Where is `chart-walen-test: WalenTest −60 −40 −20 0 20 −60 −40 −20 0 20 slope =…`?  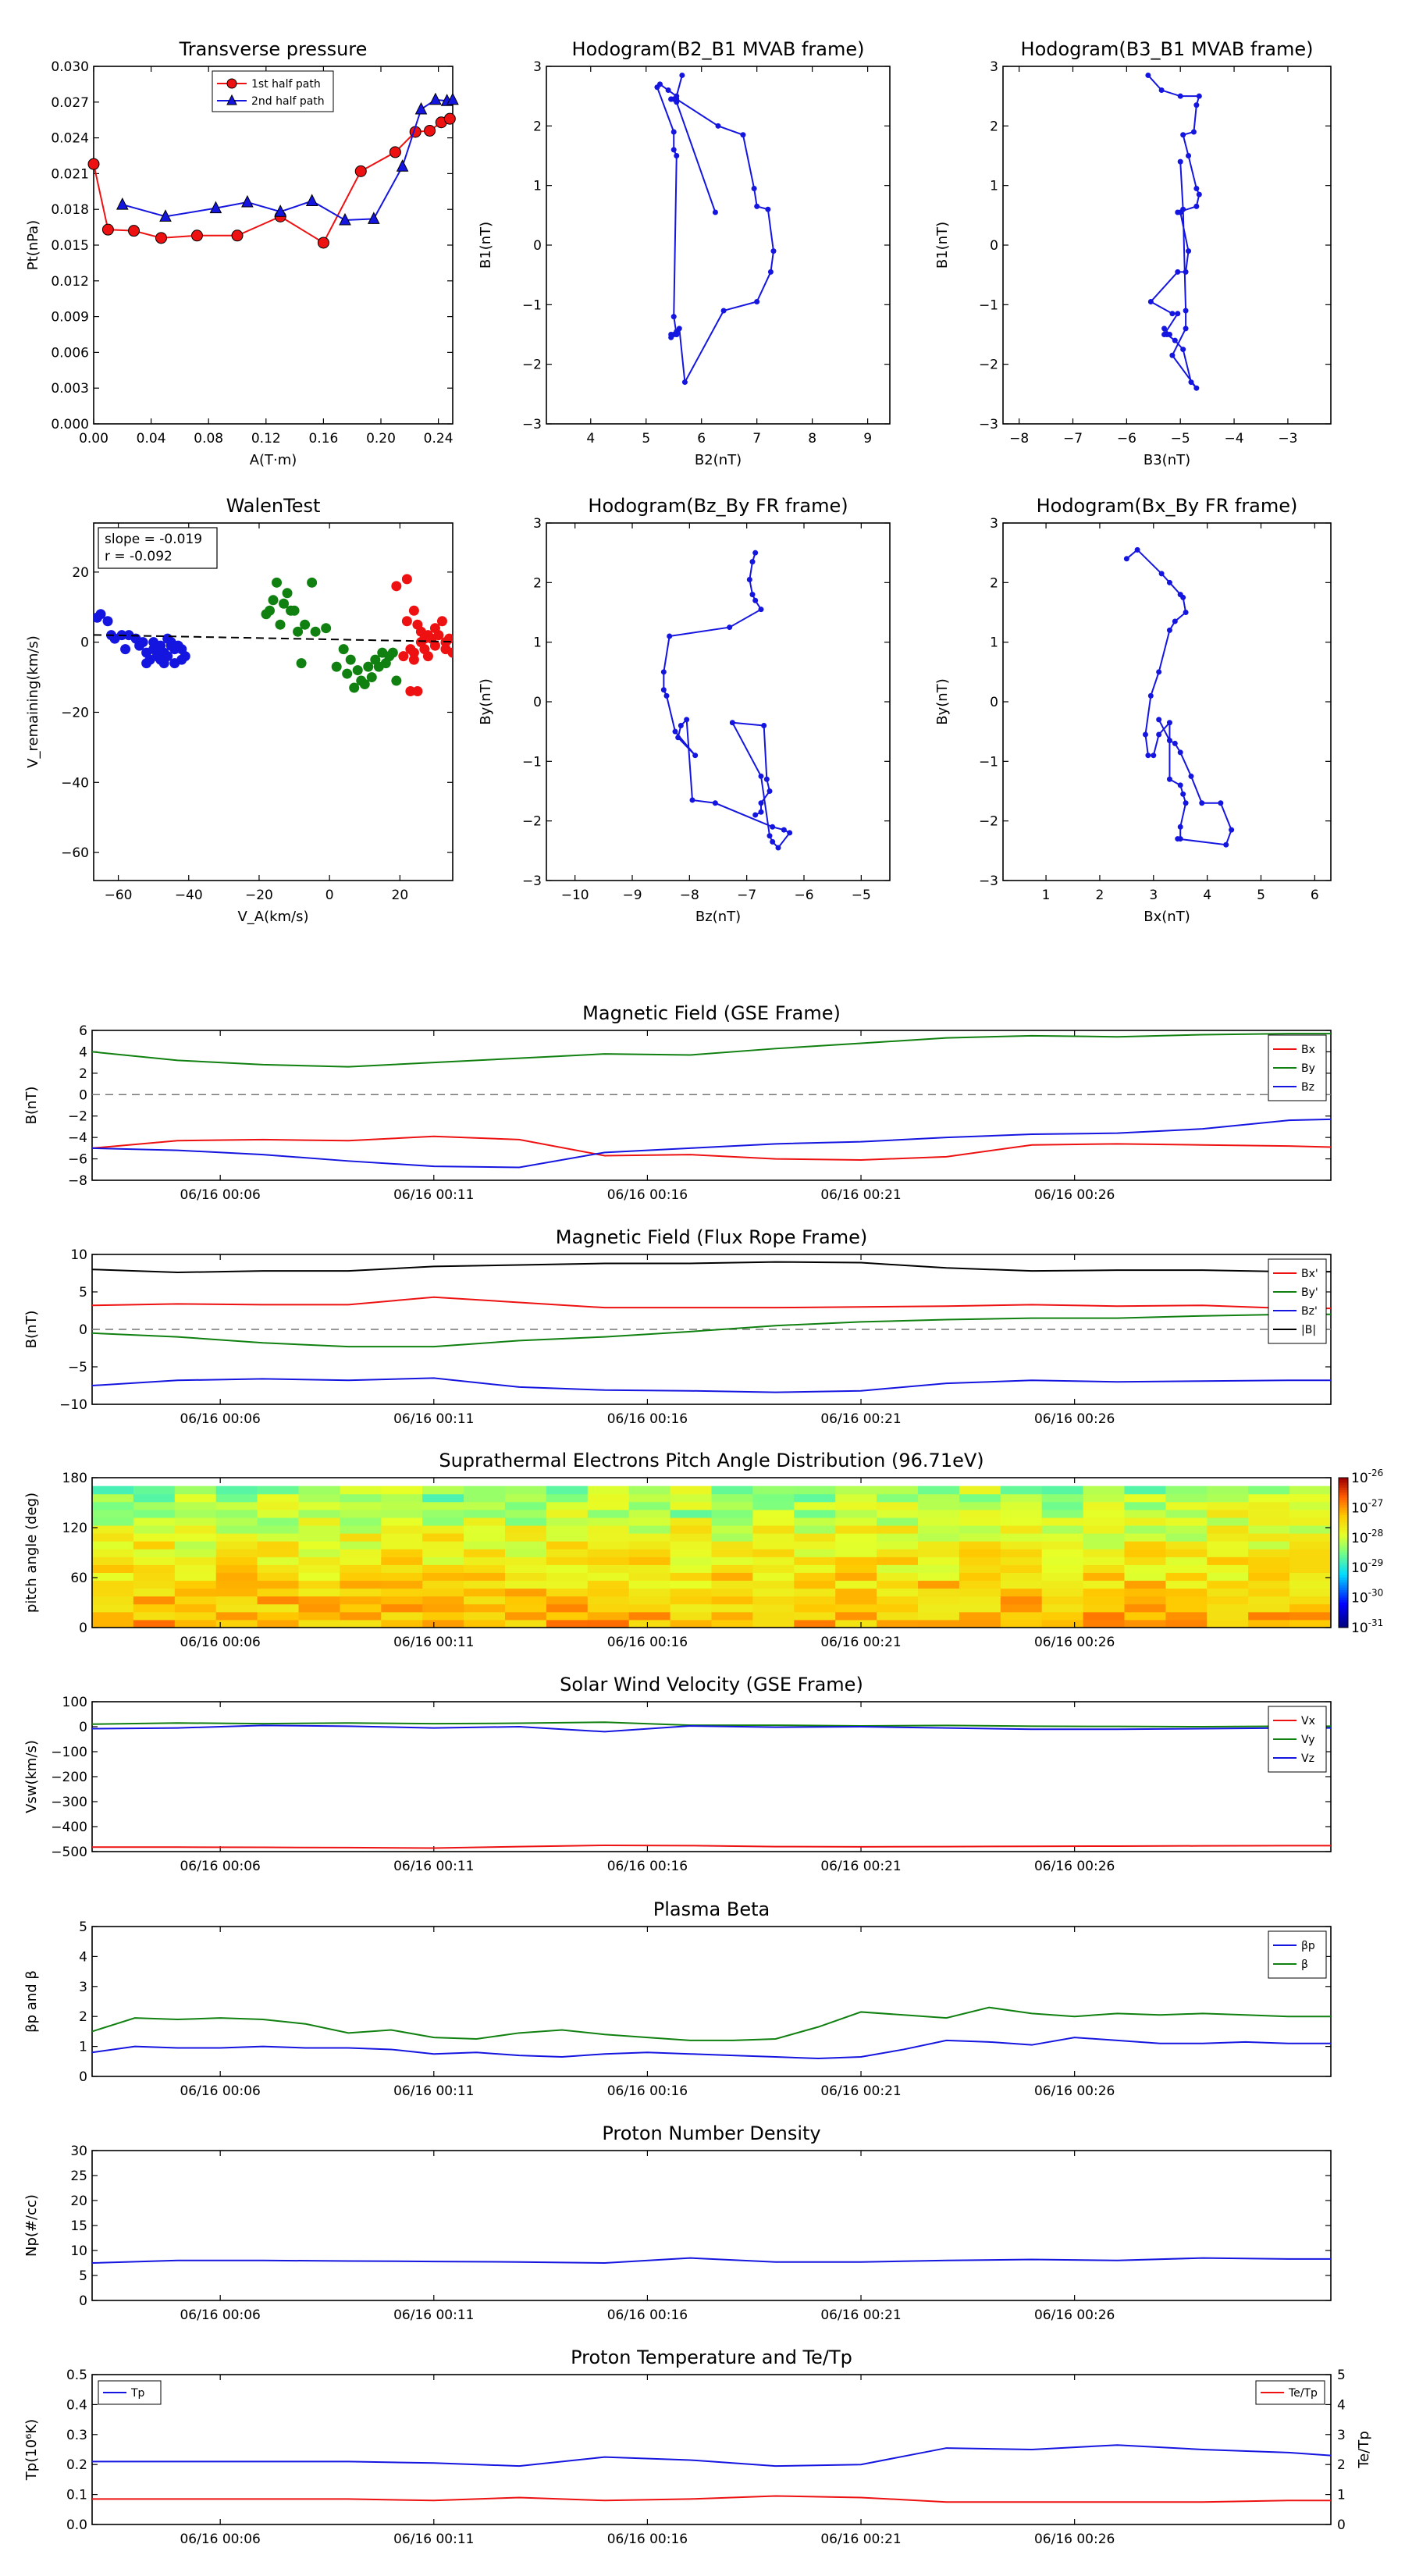
chart-walen-test: WalenTest −60 −40 −20 0 20 −60 −40 −20 0 20 slope =… is located at coordinates (240, 710).